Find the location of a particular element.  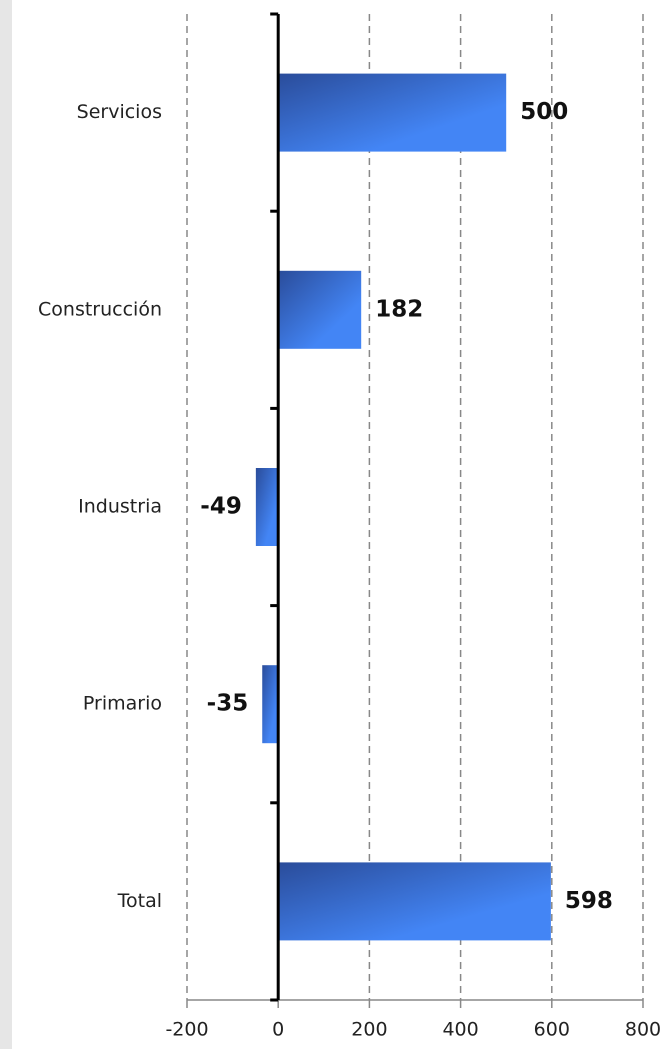

value-label: 500 is located at coordinates (544, 112).